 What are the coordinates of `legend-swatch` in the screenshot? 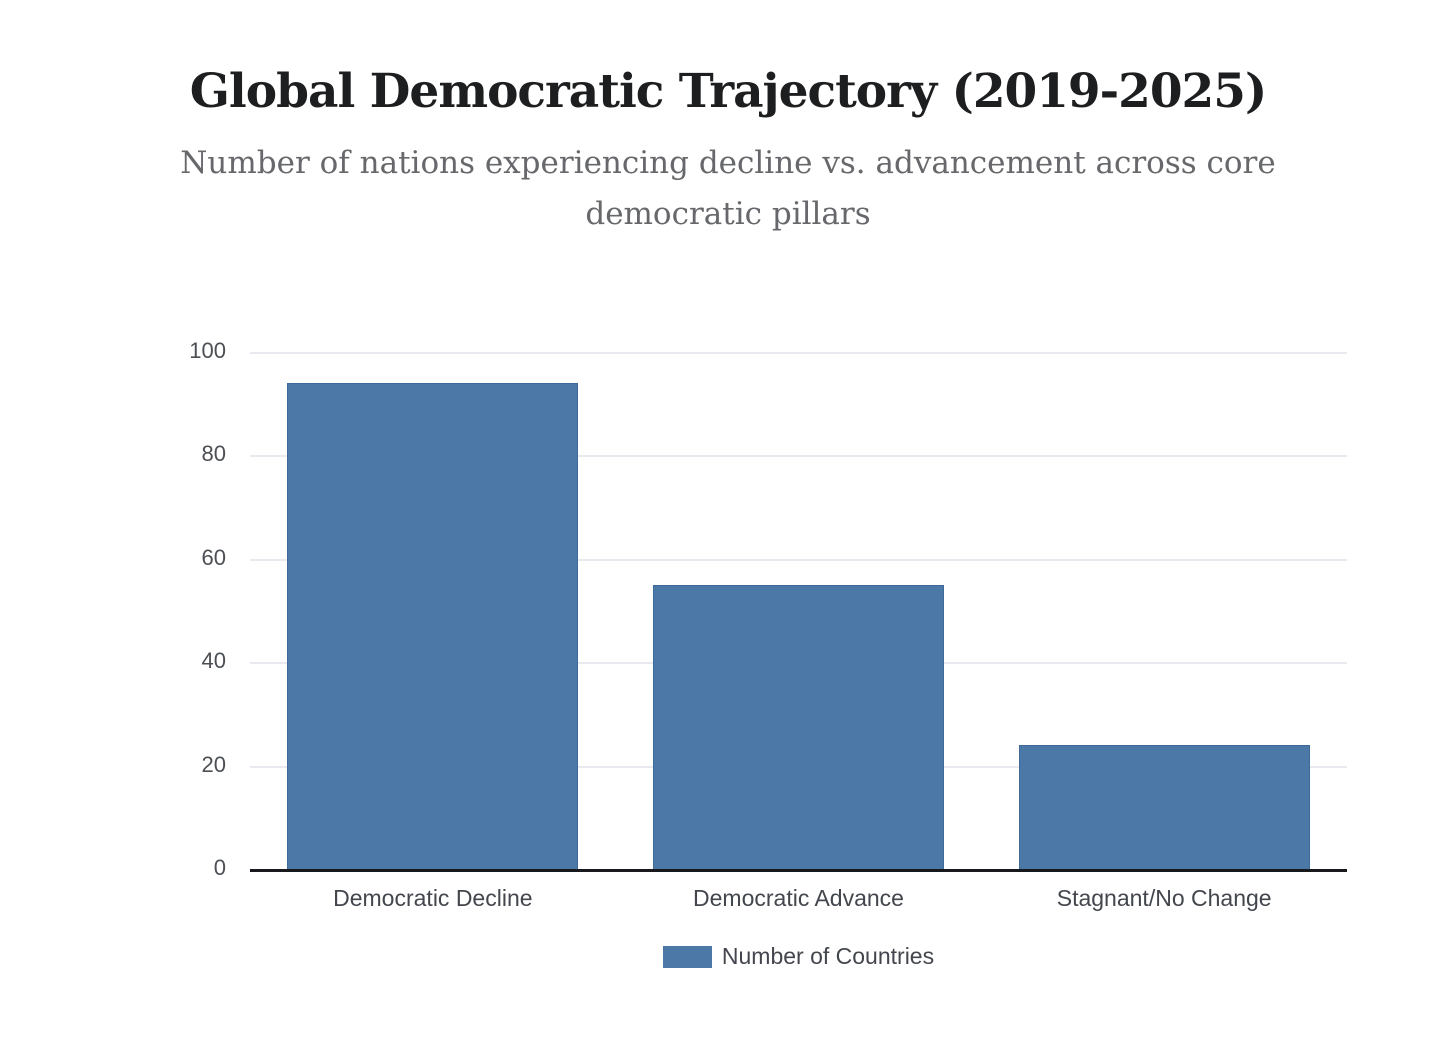 It's located at (687, 956).